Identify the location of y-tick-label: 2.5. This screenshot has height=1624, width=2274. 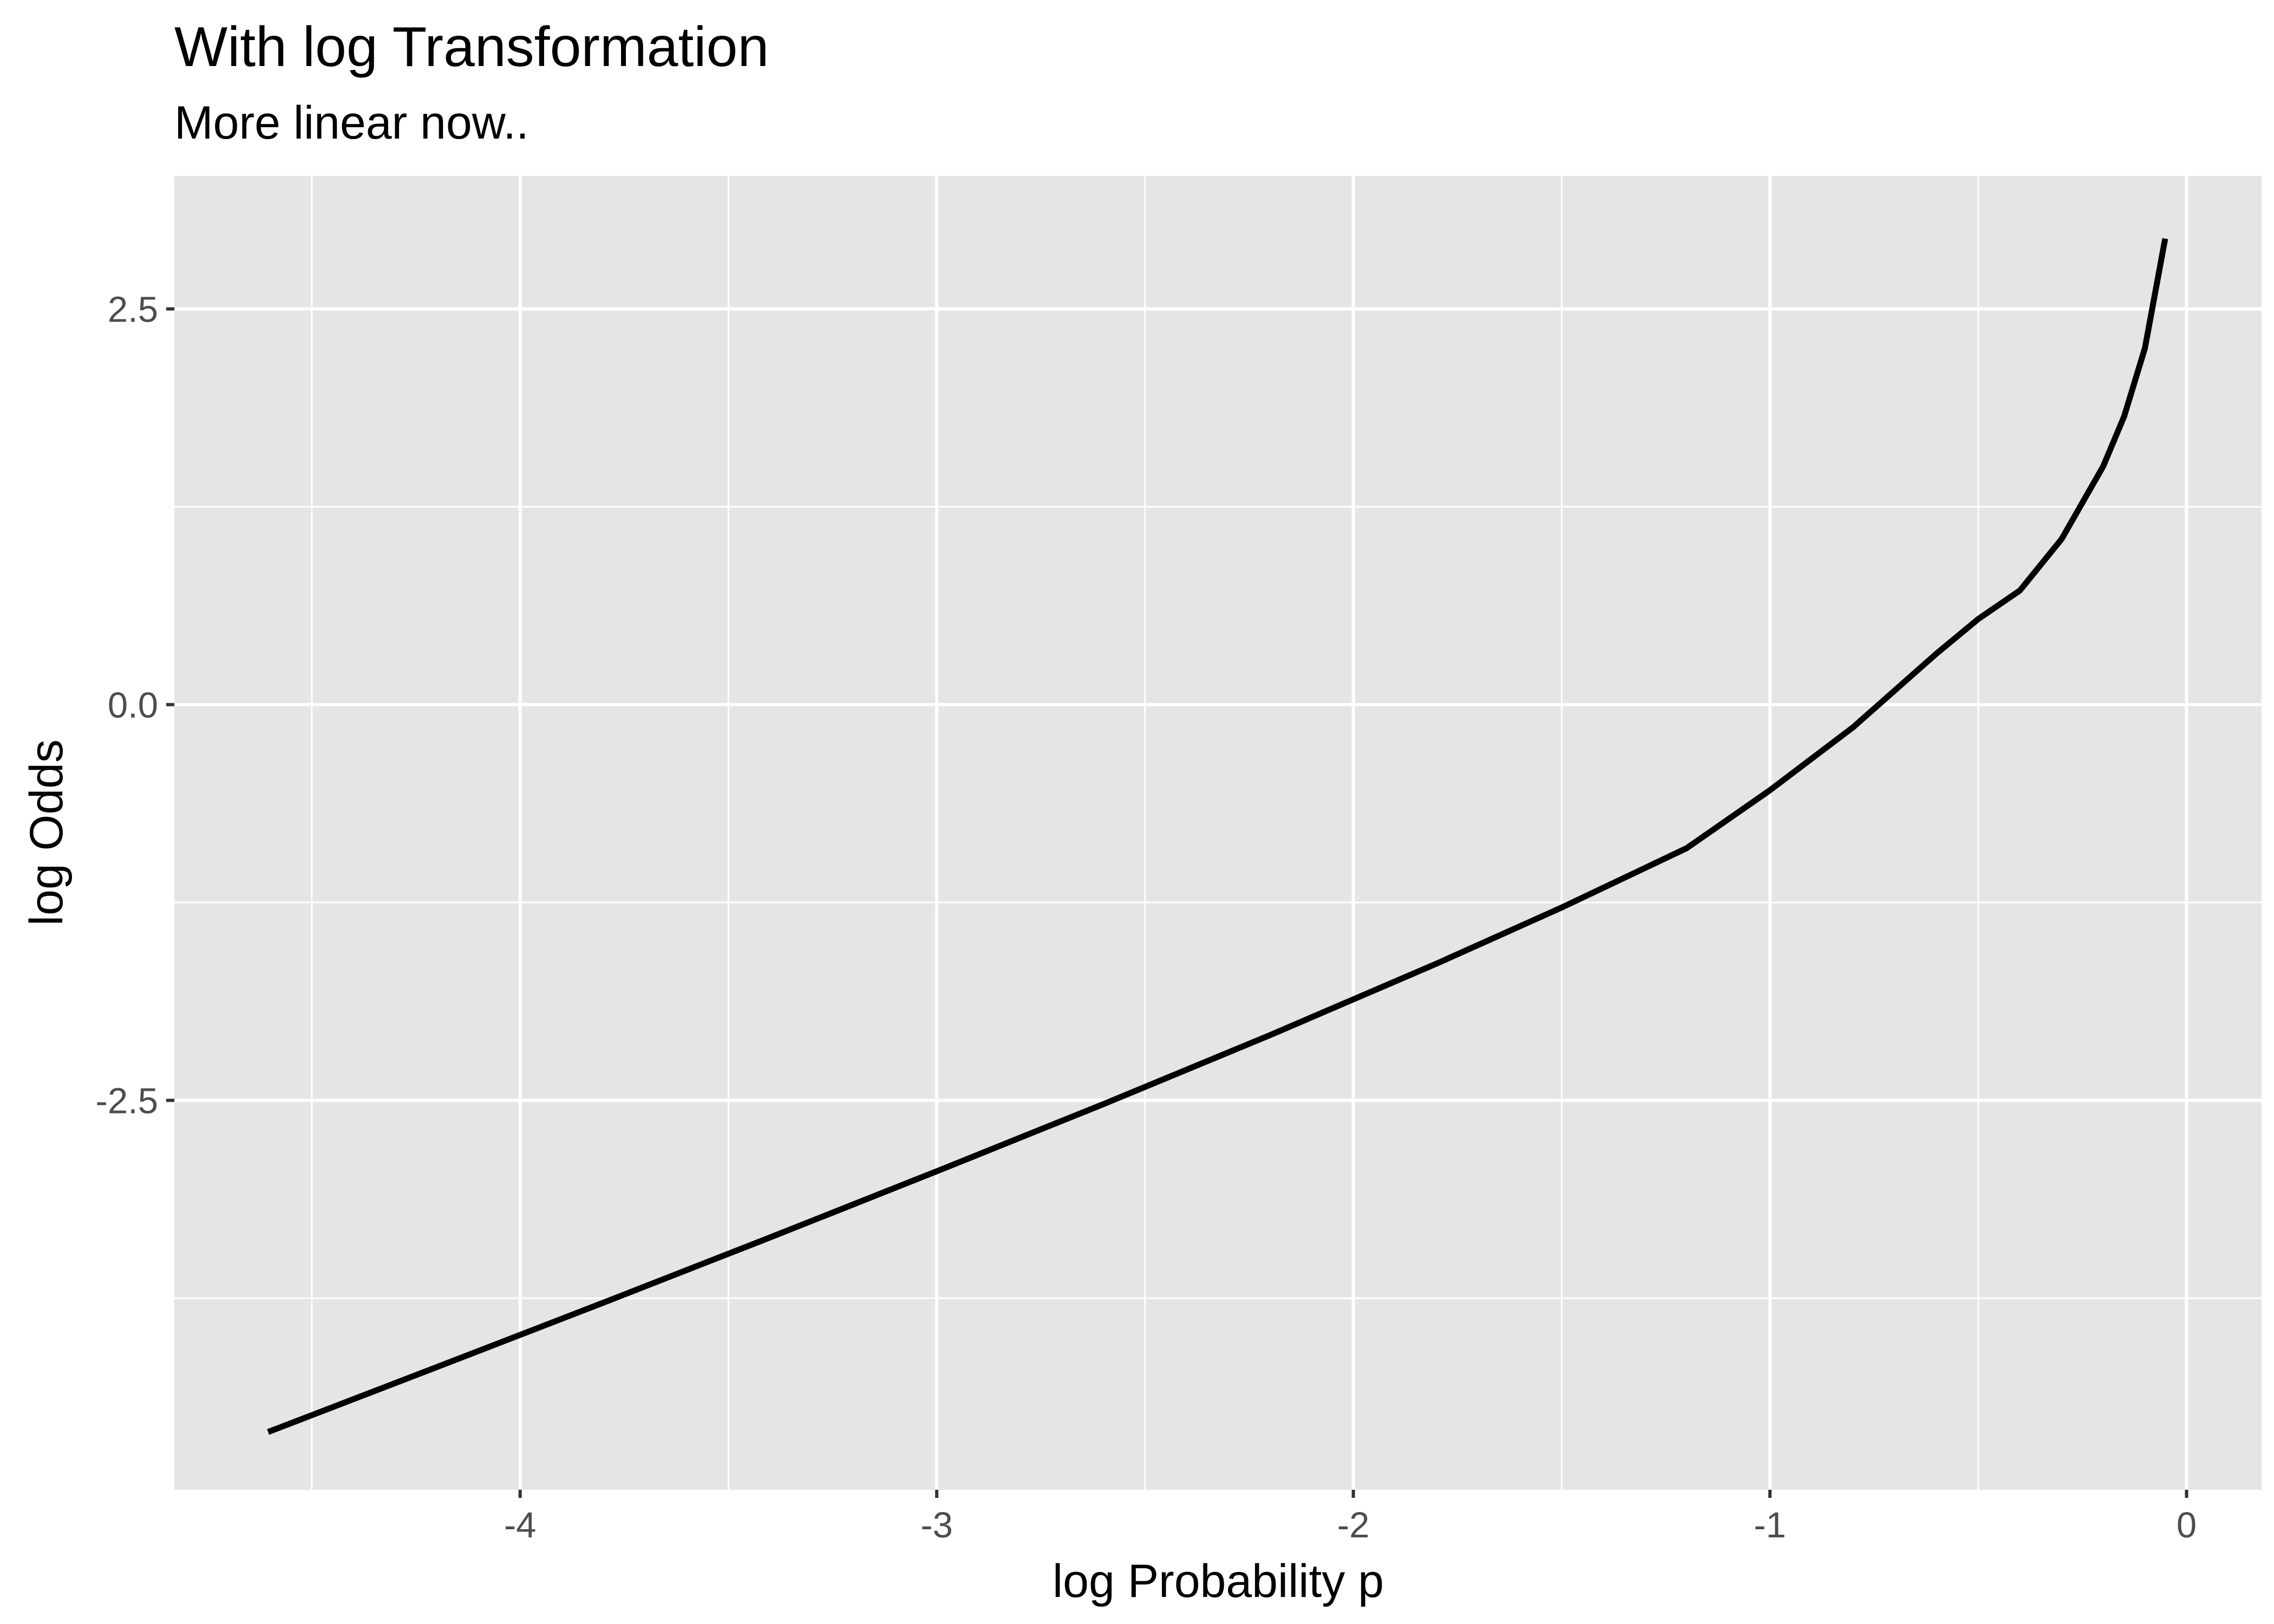
(133, 310).